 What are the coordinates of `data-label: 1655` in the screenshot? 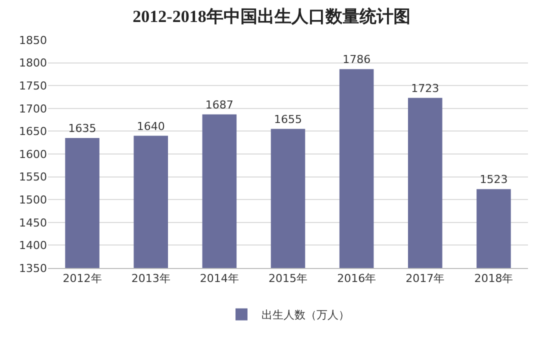 It's located at (288, 119).